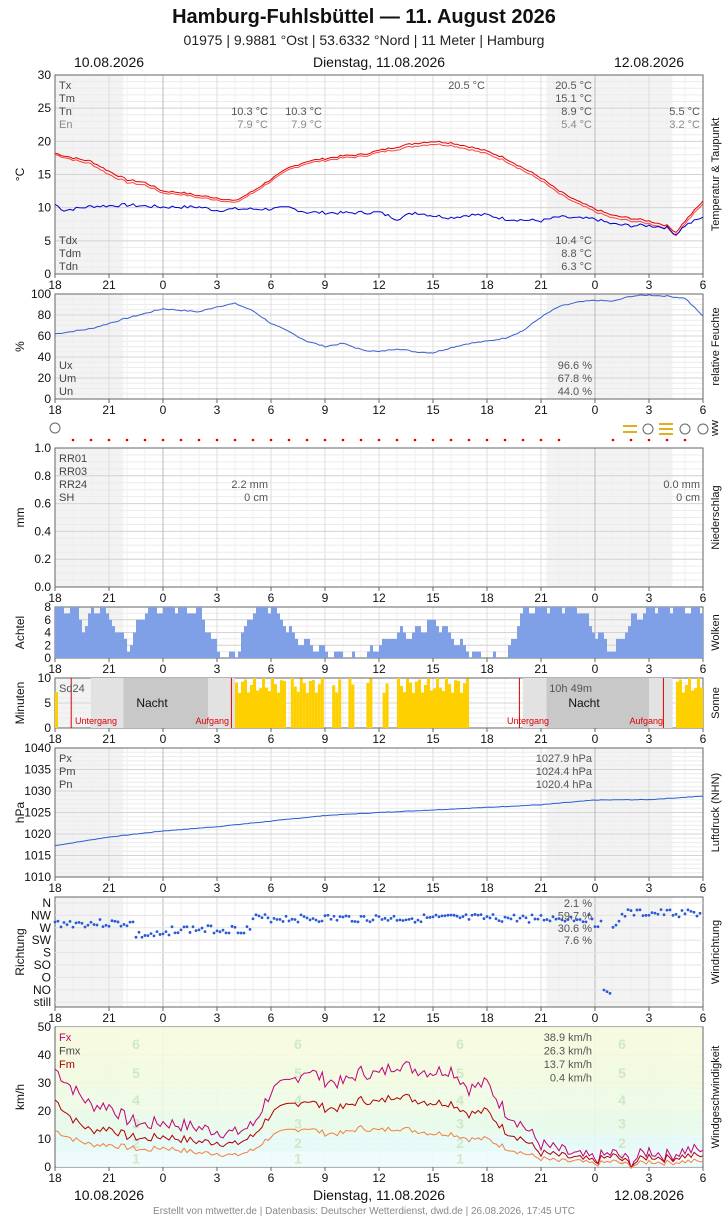  Describe the element at coordinates (460, 1100) in the screenshot. I see `beaufort-number: 4` at that location.